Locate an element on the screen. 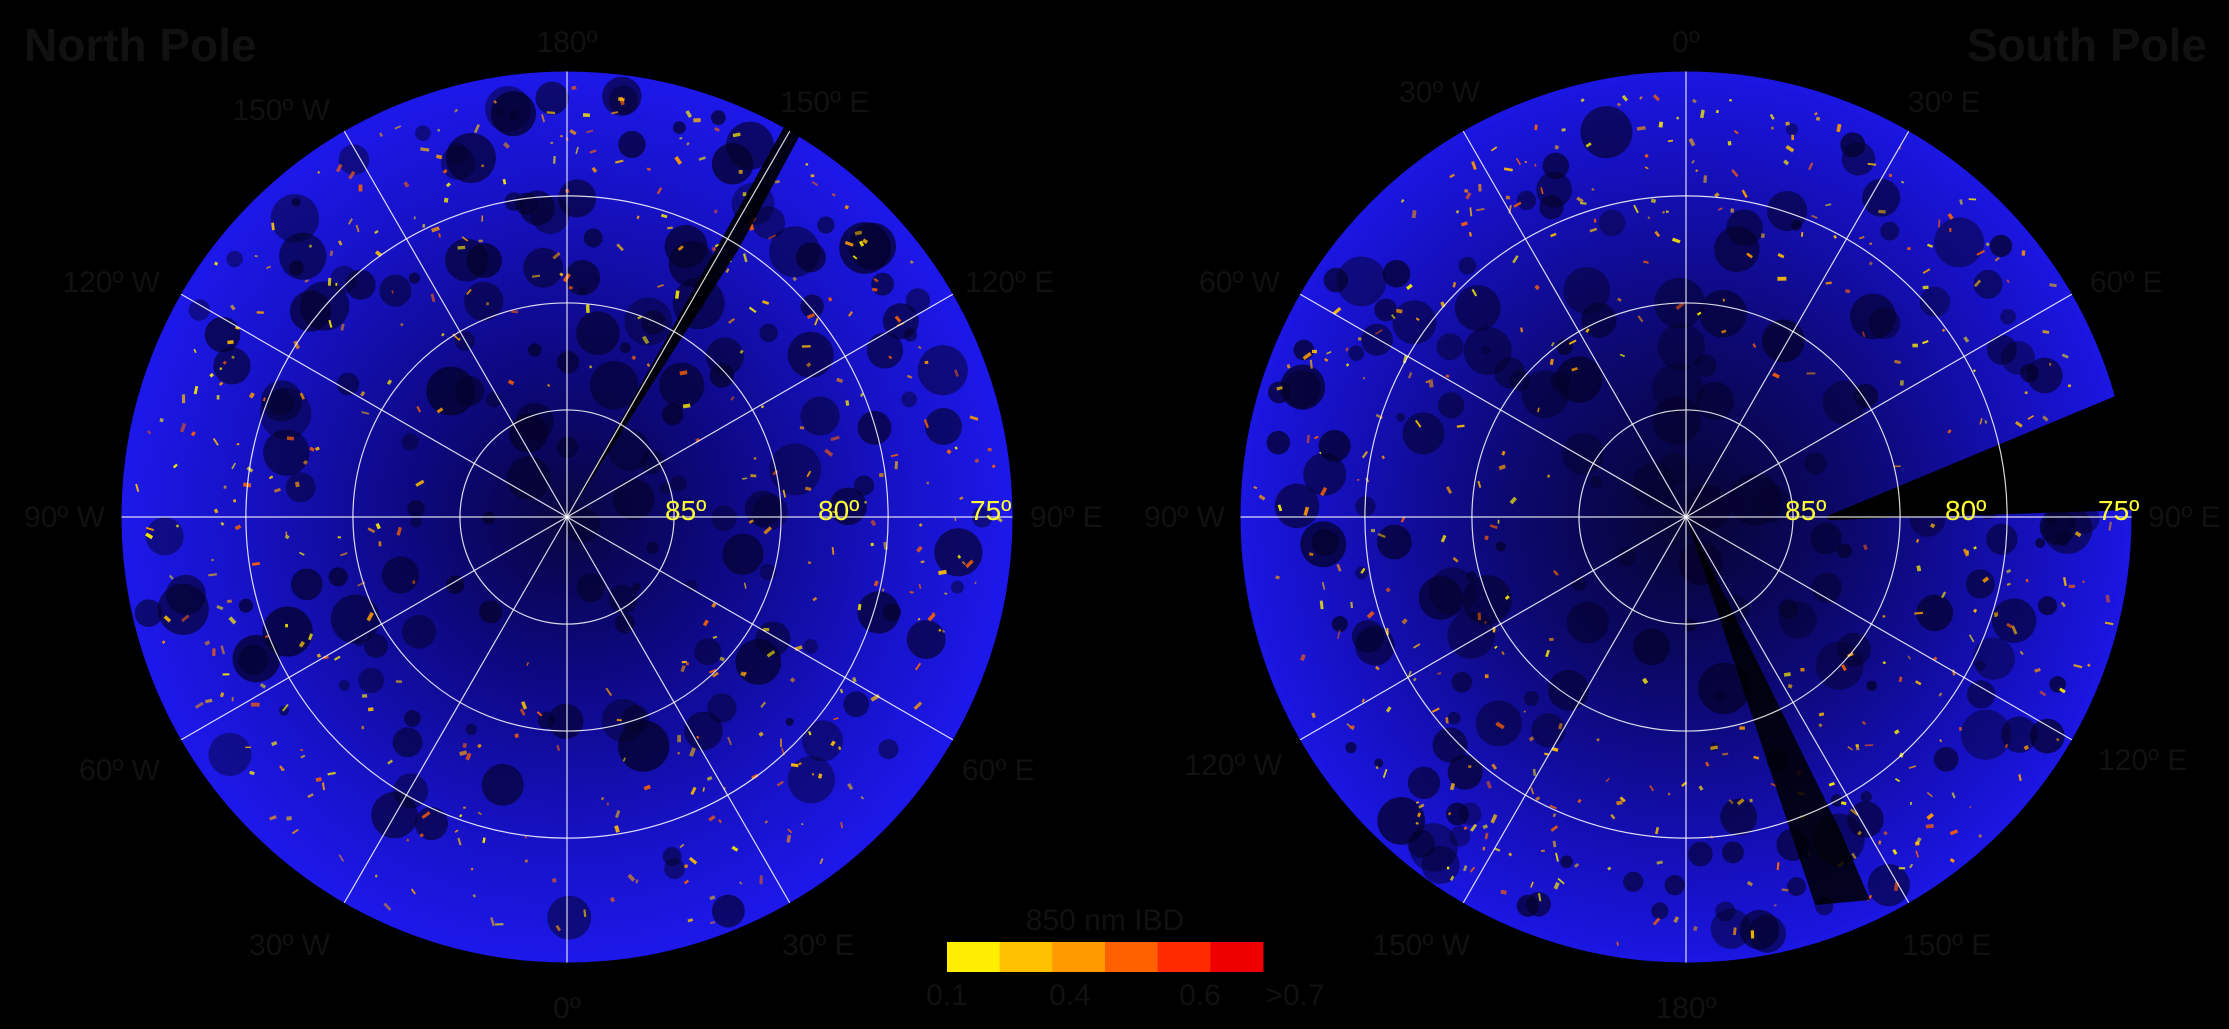 The image size is (2229, 1029). legend-tick-1: 0.1 is located at coordinates (947, 995).